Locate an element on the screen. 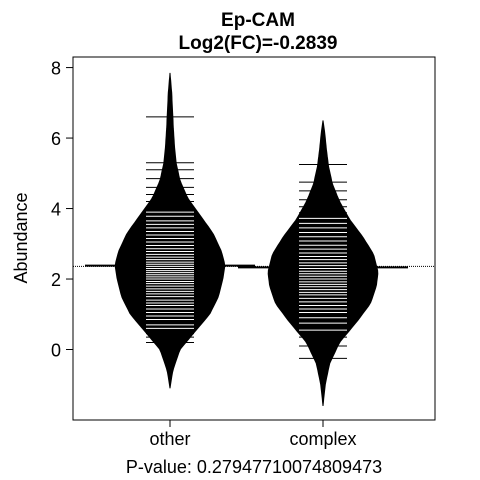  y-tick-label: 8 is located at coordinates (56, 69).